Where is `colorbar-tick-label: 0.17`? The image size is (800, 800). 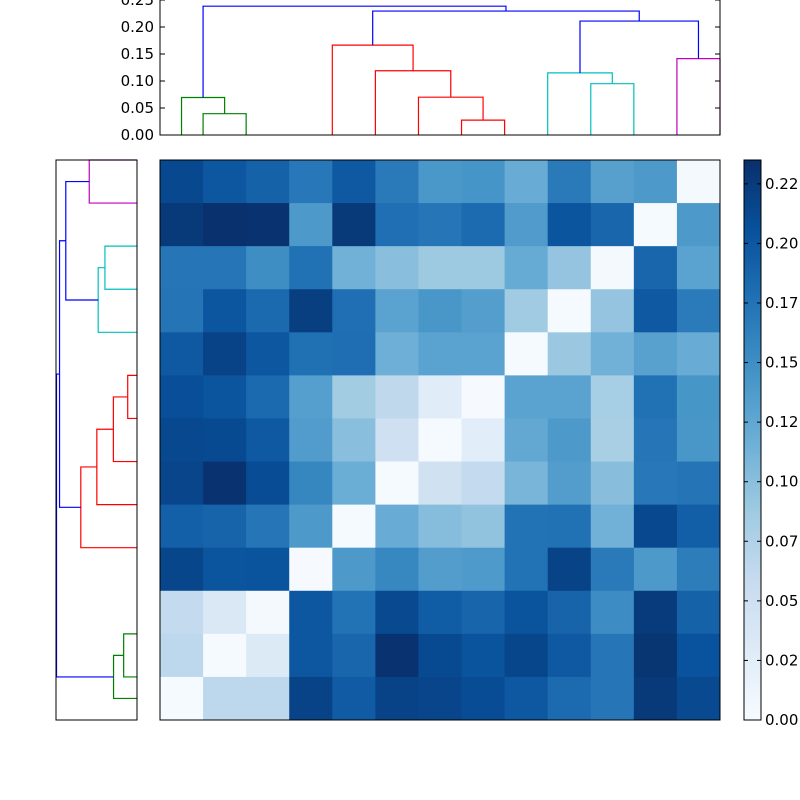
colorbar-tick-label: 0.17 is located at coordinates (781, 303).